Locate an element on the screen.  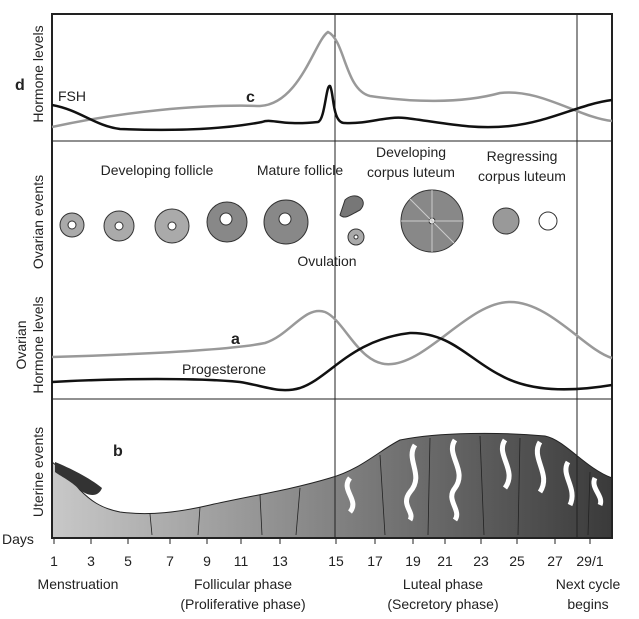
progesterone-curve is located at coordinates (332, 361).